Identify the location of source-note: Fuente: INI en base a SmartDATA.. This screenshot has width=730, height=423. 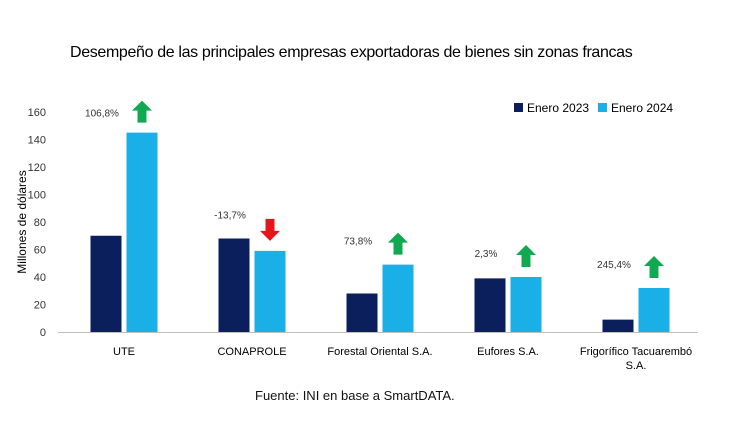
(355, 395).